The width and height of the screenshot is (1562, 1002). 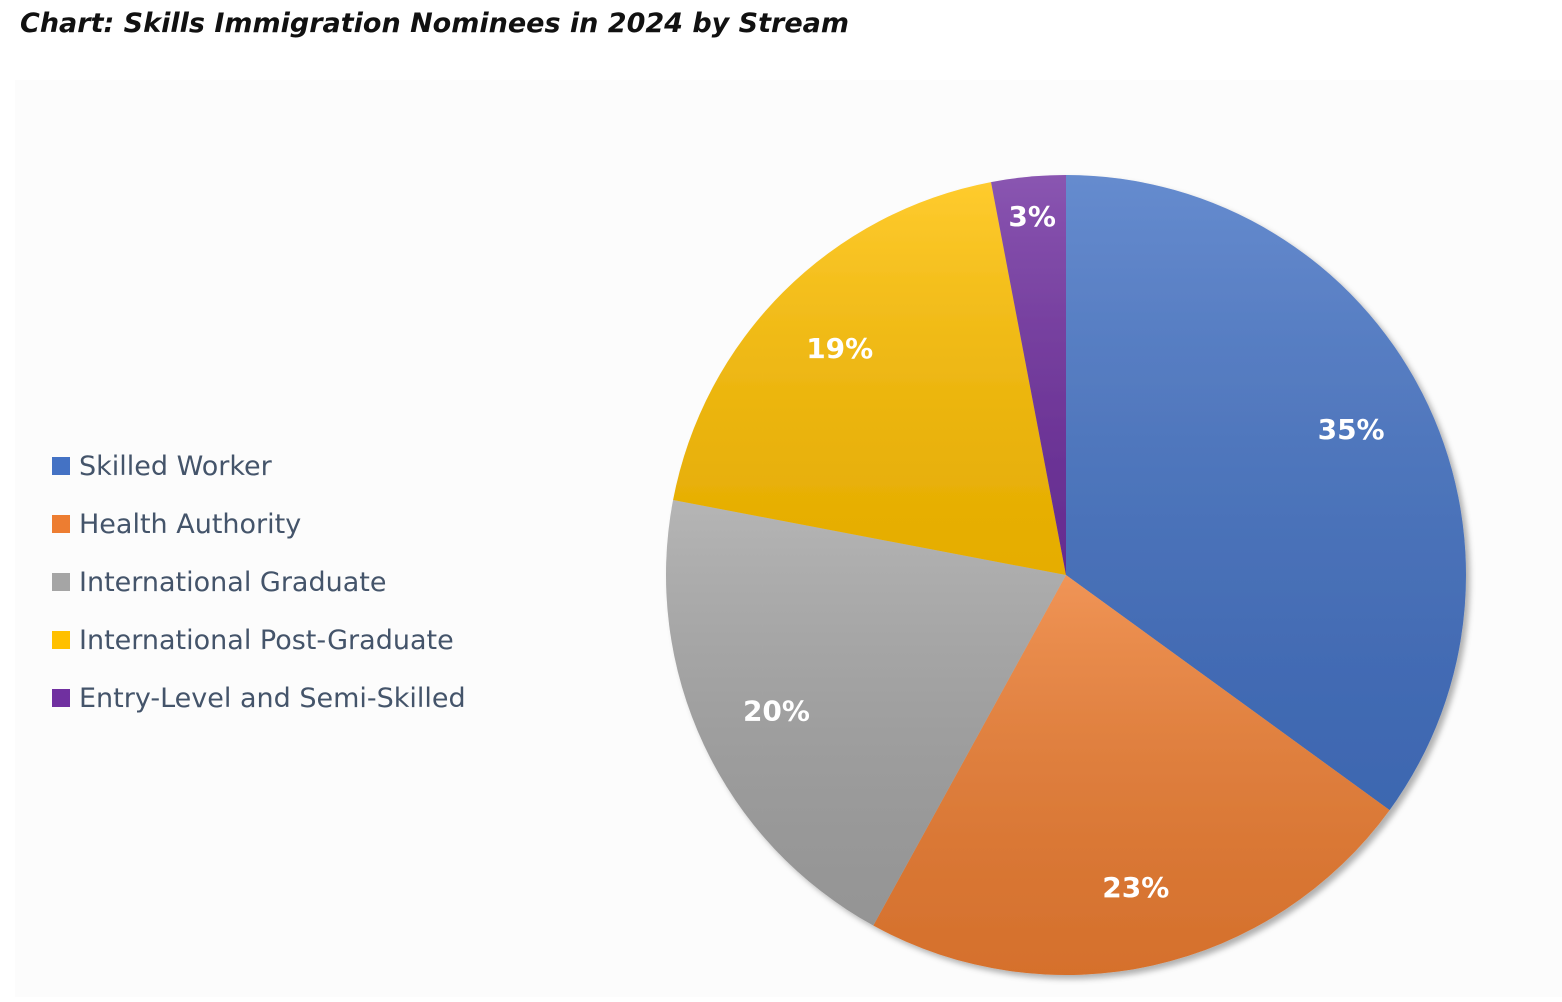 I want to click on legend-label: International Post-Graduate, so click(x=266, y=640).